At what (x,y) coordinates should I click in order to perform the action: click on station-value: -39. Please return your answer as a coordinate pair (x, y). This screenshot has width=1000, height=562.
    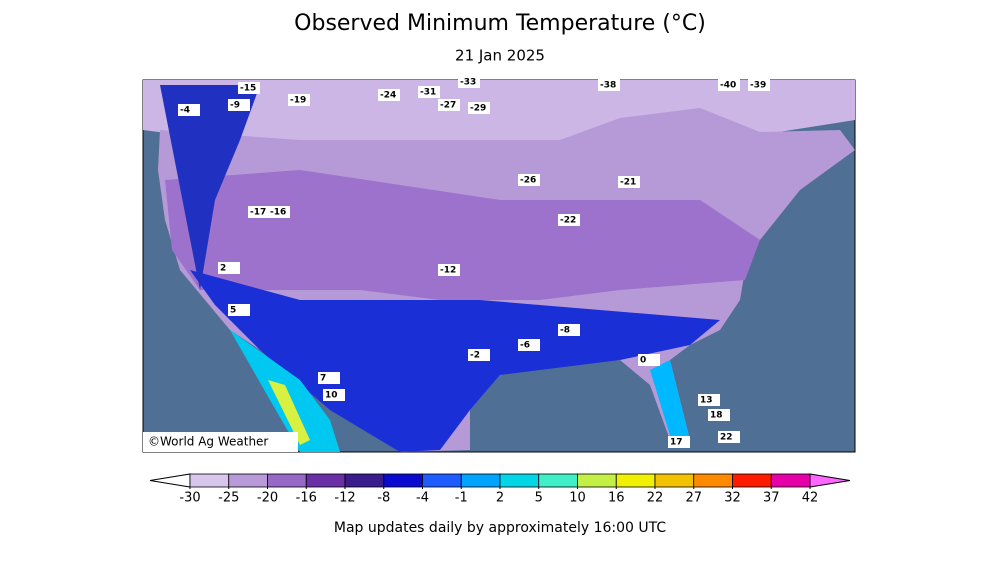
    Looking at the image, I should click on (758, 86).